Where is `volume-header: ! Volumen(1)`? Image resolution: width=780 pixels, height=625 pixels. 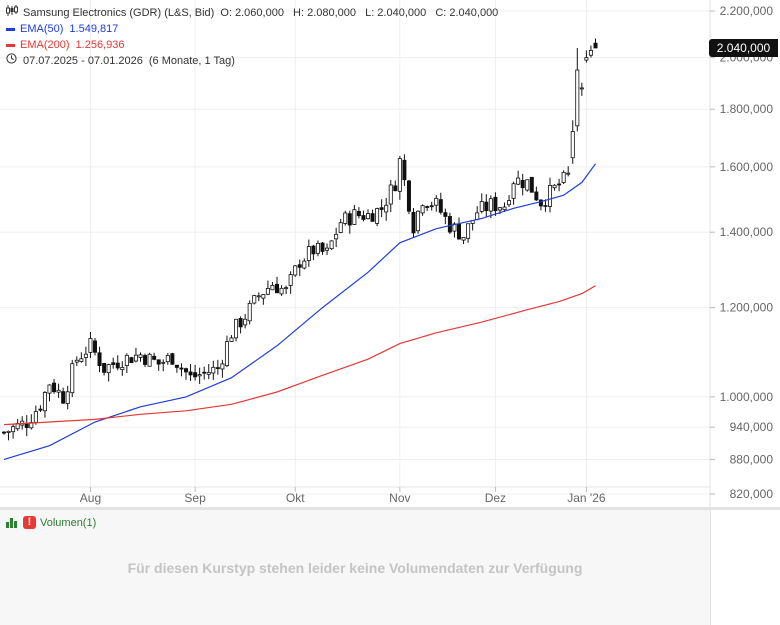
volume-header: ! Volumen(1) is located at coordinates (51, 522).